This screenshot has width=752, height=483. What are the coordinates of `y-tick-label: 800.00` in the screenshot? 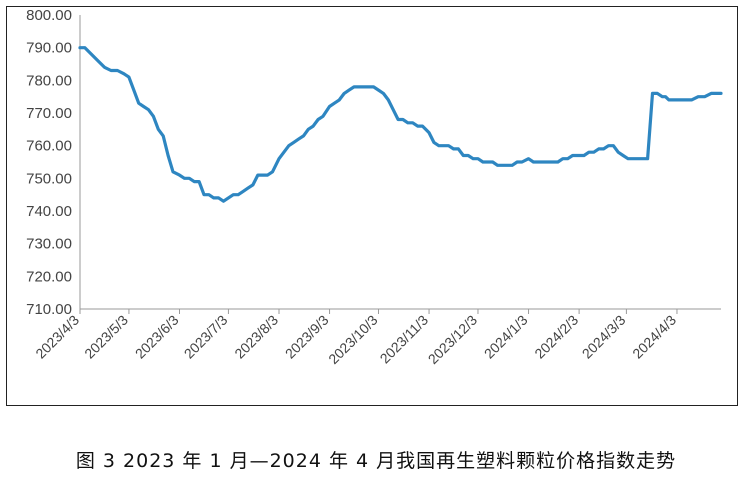 It's located at (49, 15).